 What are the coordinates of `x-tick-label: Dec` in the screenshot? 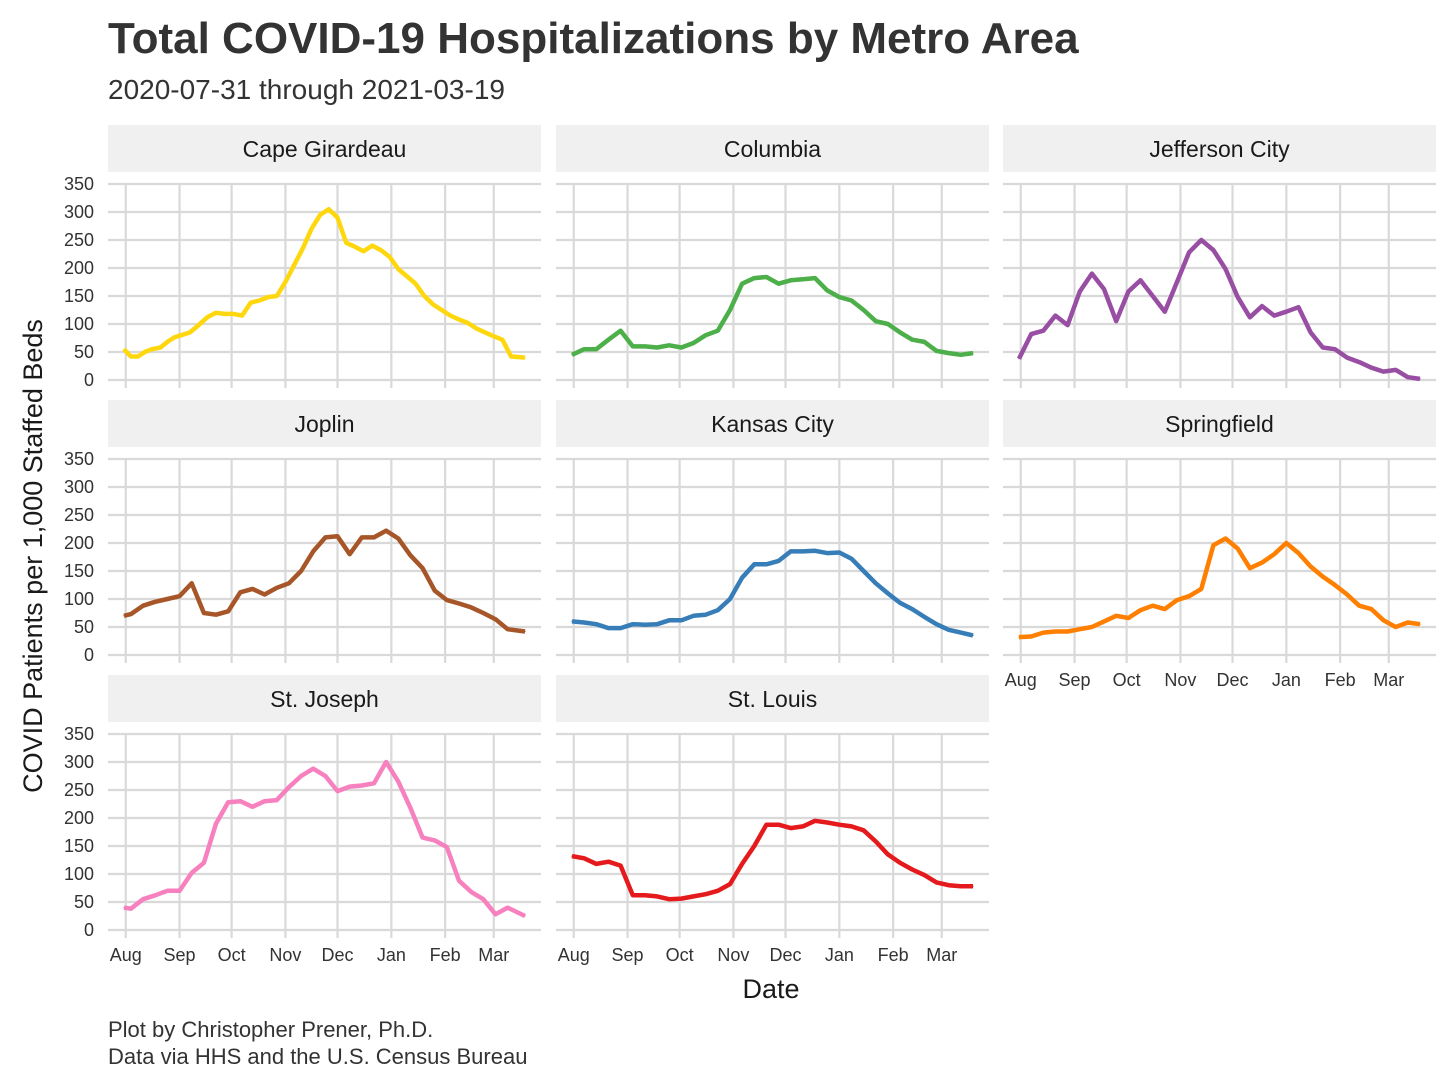 It's located at (1233, 680).